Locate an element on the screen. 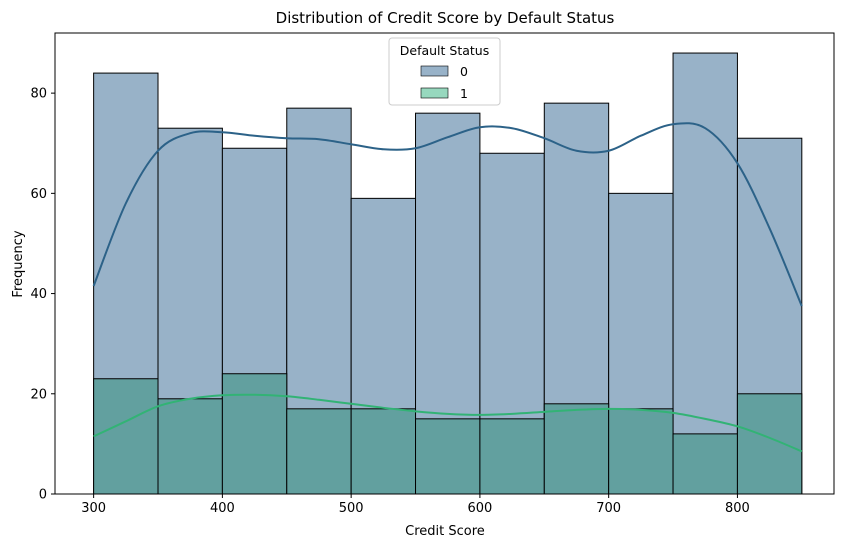 Image resolution: width=841 pixels, height=547 pixels. y-tick-label: 60 is located at coordinates (38, 194).